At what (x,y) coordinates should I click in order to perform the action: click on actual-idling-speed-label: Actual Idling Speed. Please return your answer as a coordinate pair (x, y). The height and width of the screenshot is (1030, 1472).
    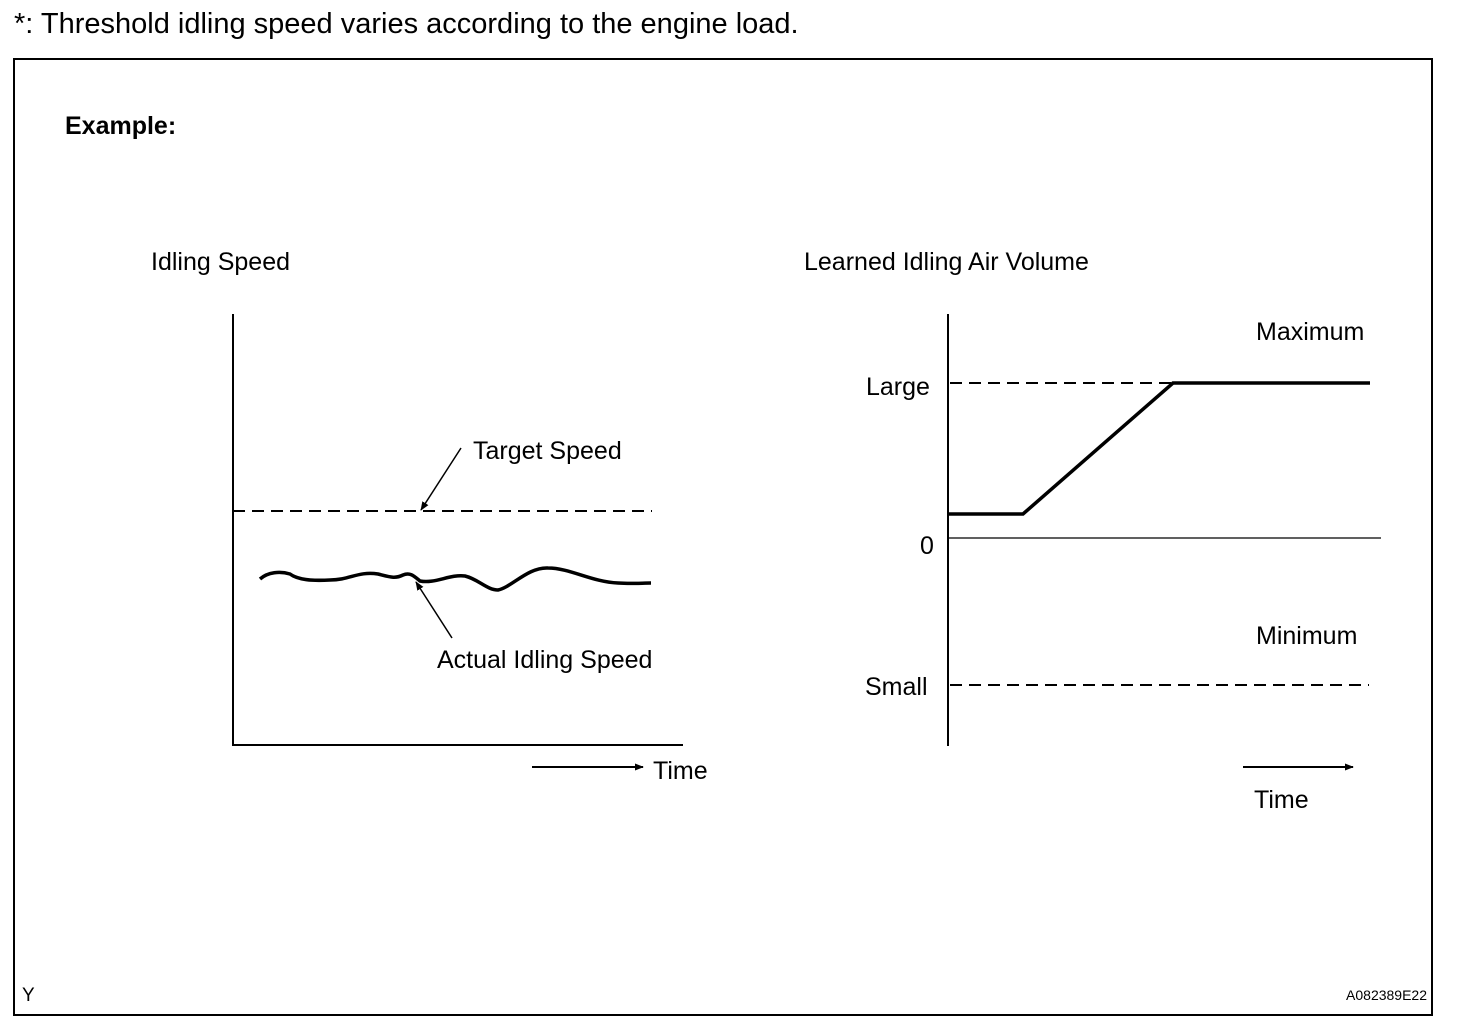
    Looking at the image, I should click on (544, 660).